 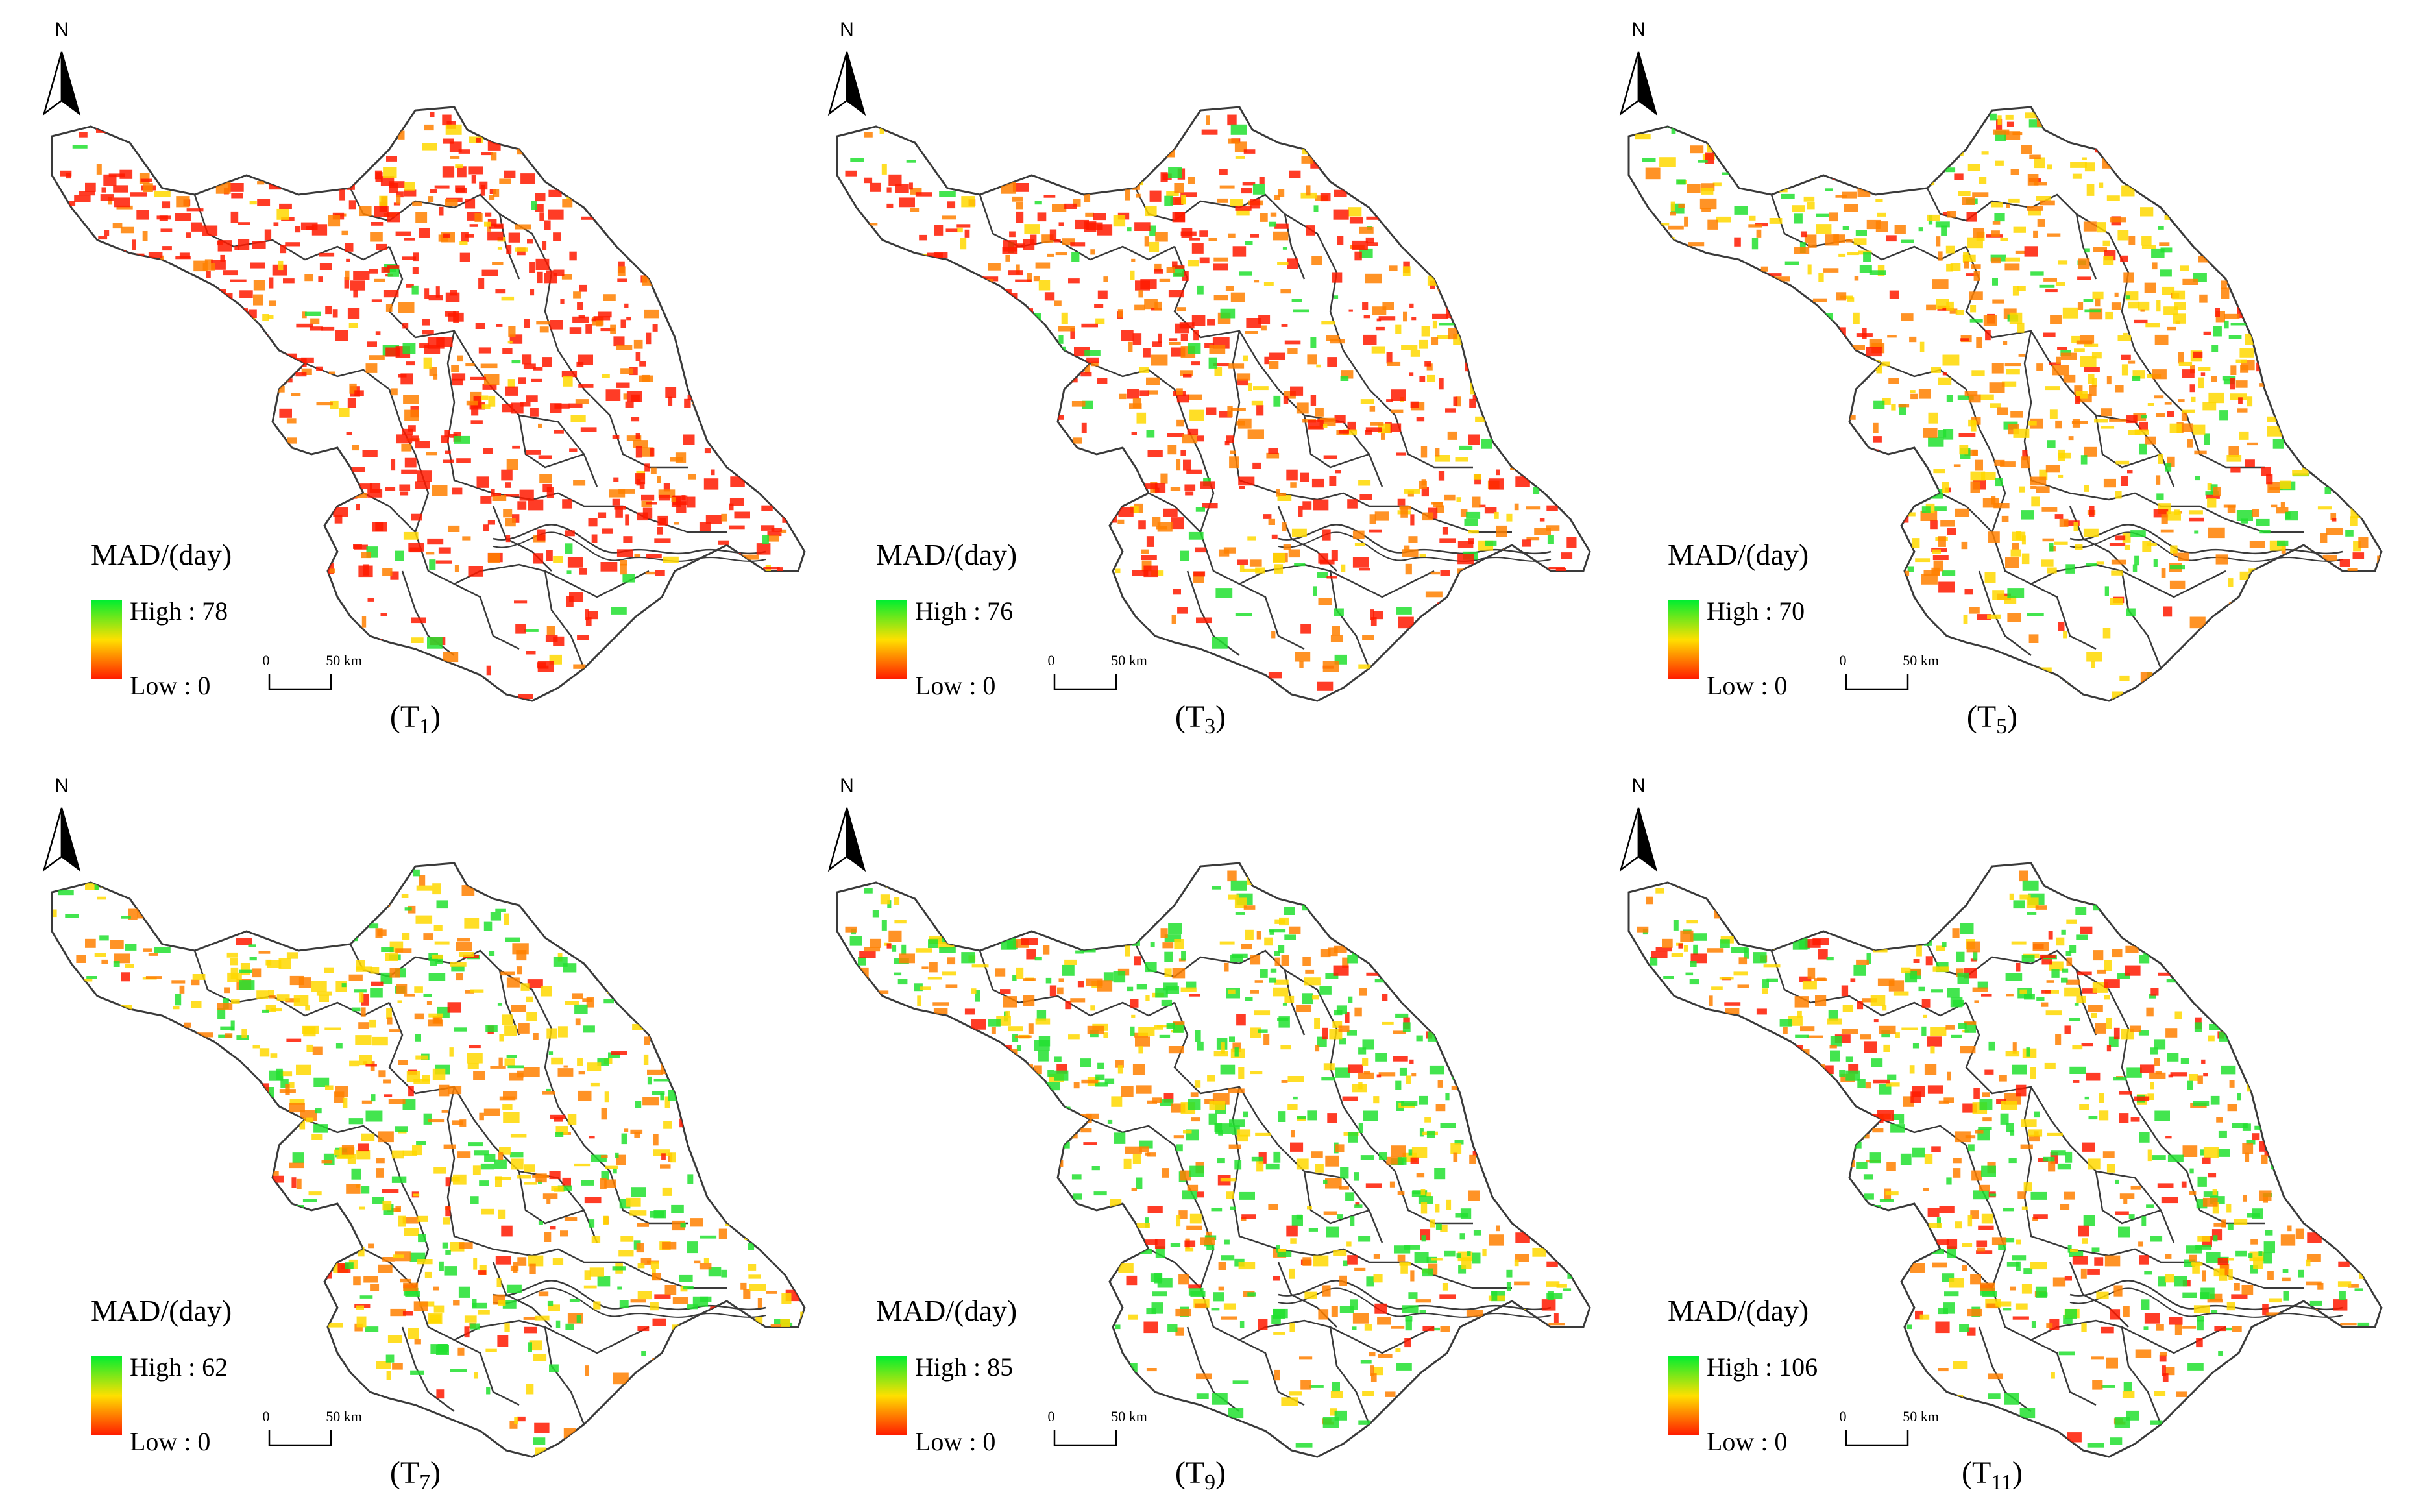 What do you see at coordinates (1200, 719) in the screenshot?
I see `panel-label: (T3)` at bounding box center [1200, 719].